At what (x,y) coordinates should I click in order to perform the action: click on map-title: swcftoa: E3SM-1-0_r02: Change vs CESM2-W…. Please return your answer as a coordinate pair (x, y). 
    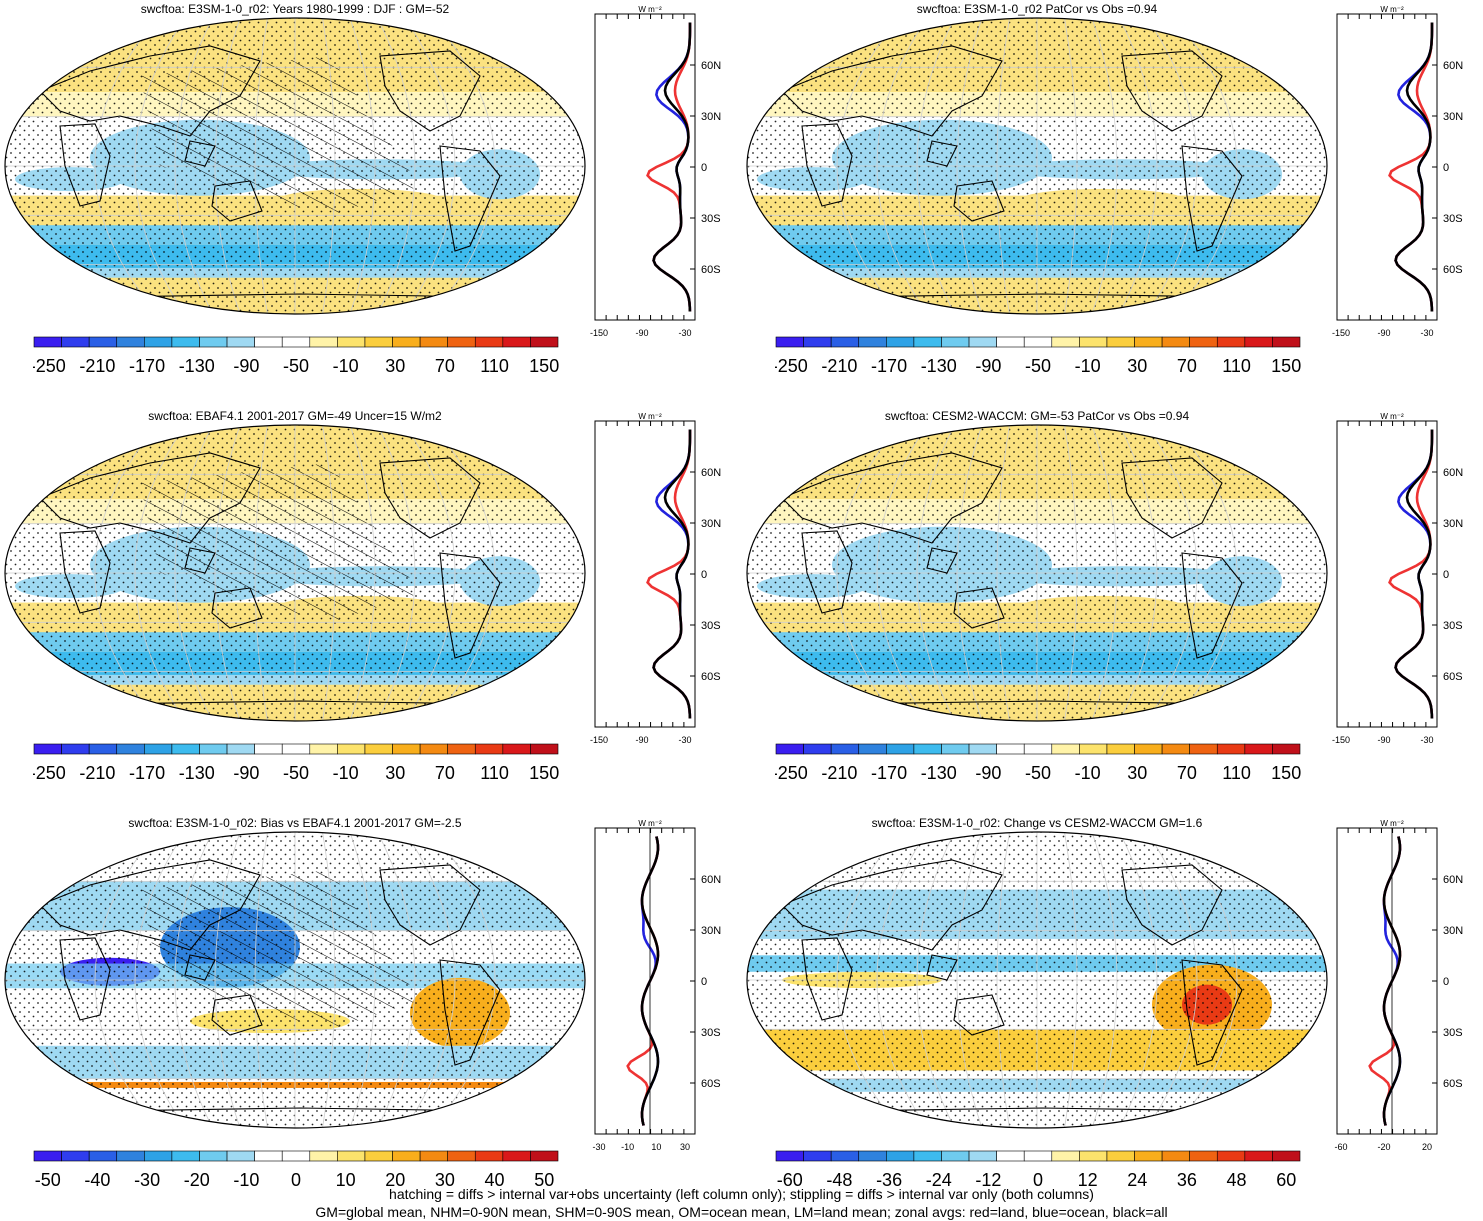
    Looking at the image, I should click on (1037, 823).